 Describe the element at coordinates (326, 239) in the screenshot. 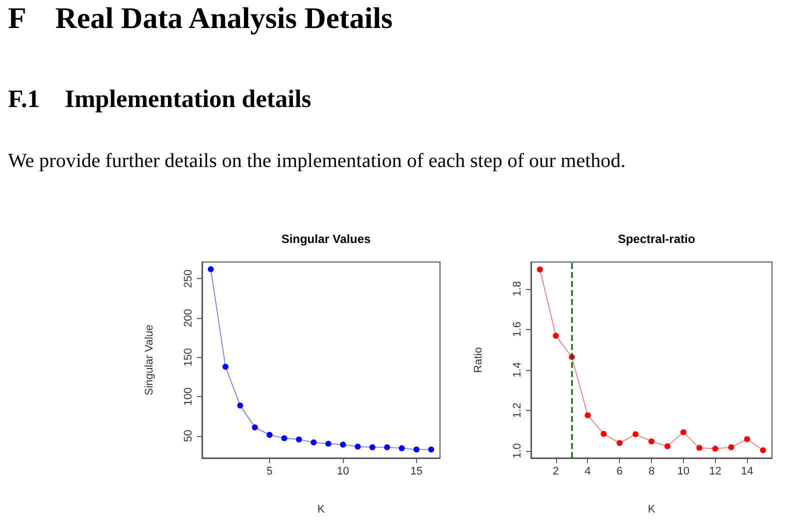

I see `chart-title: Singular Values` at that location.